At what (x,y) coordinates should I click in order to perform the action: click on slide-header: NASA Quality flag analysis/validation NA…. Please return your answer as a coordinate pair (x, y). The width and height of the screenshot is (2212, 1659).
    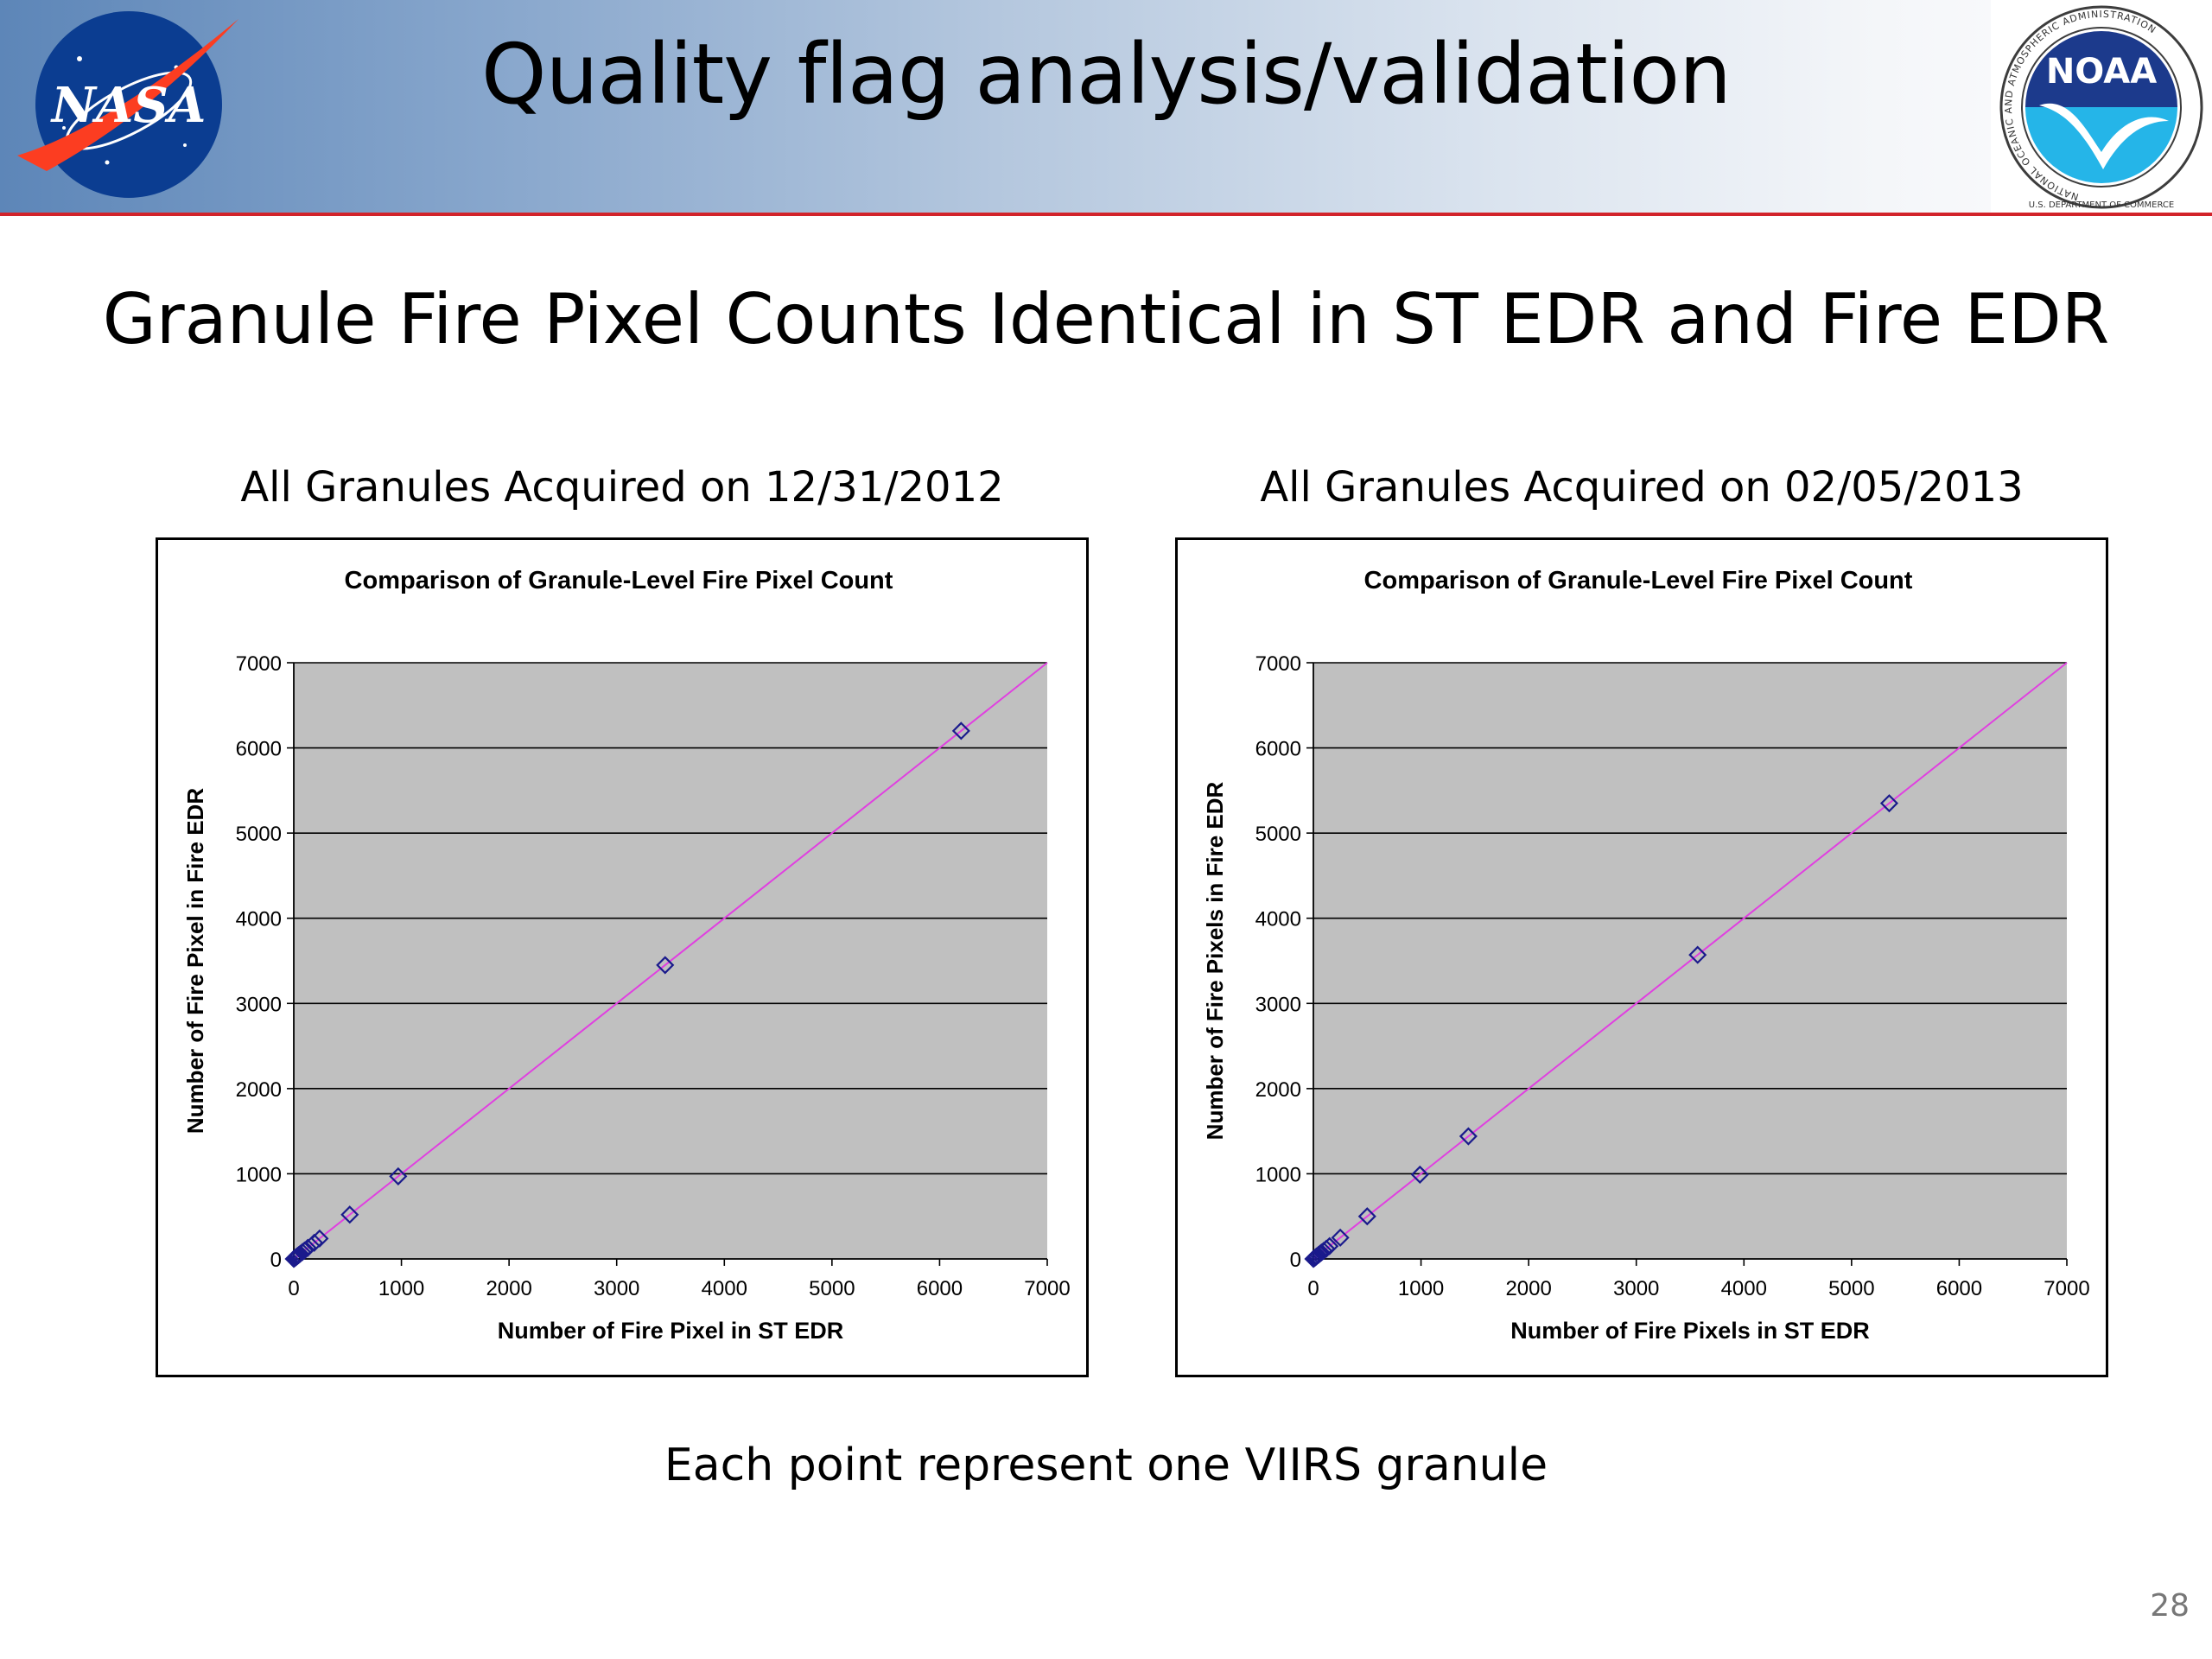
    Looking at the image, I should click on (1106, 108).